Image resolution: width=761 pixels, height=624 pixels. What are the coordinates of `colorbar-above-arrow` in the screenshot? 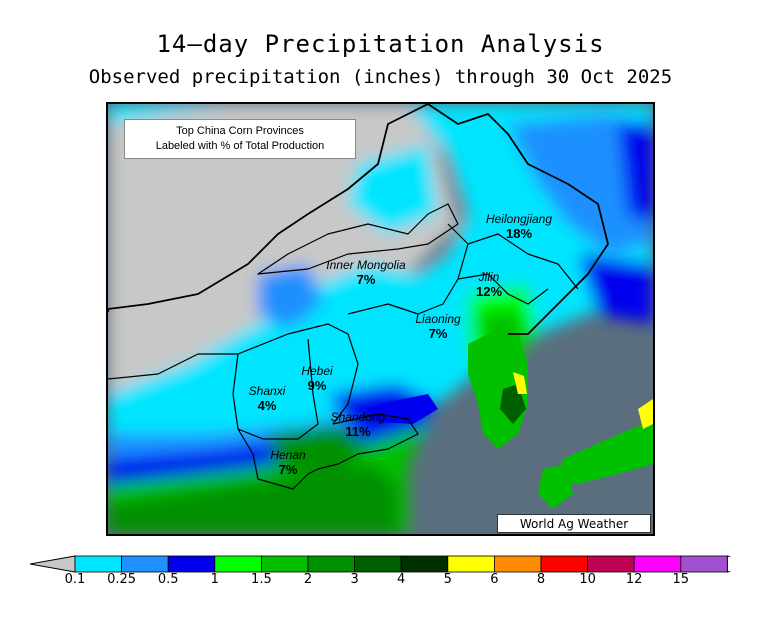 It's located at (728, 564).